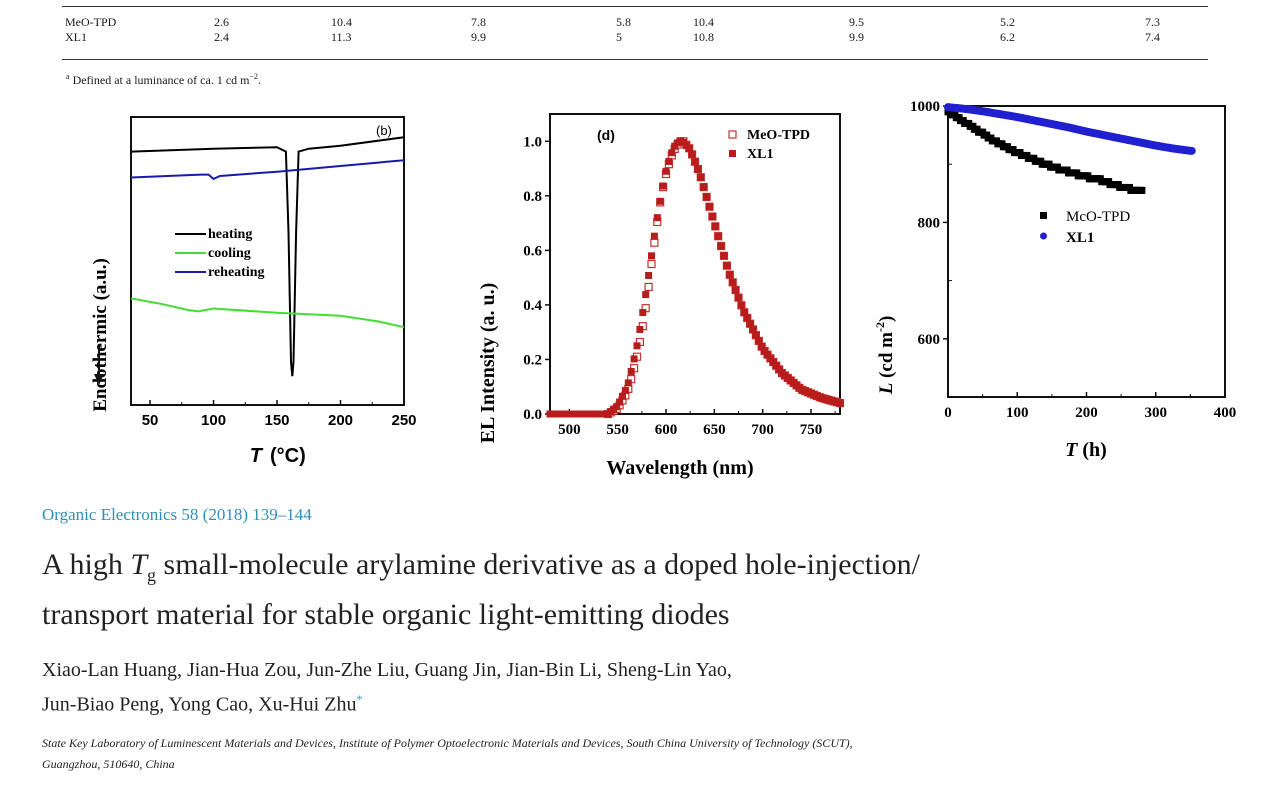 This screenshot has width=1278, height=800. Describe the element at coordinates (714, 430) in the screenshot. I see `x-tick-label: 650` at that location.